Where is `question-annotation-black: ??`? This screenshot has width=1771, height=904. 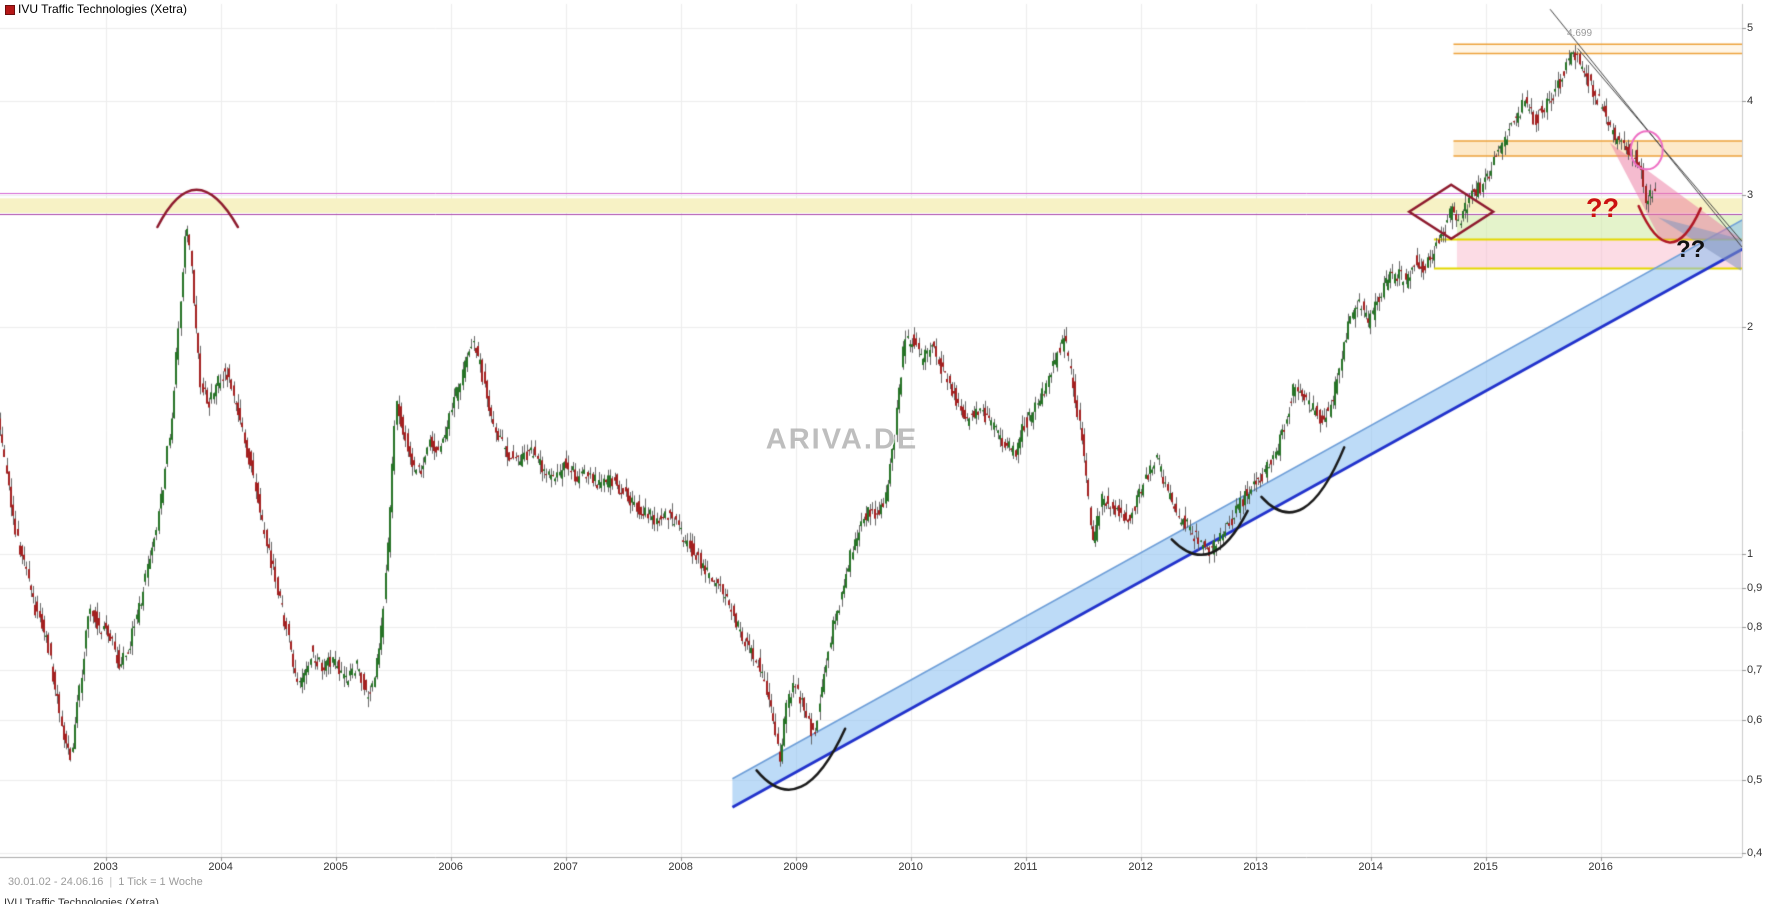
question-annotation-black: ?? is located at coordinates (1691, 249).